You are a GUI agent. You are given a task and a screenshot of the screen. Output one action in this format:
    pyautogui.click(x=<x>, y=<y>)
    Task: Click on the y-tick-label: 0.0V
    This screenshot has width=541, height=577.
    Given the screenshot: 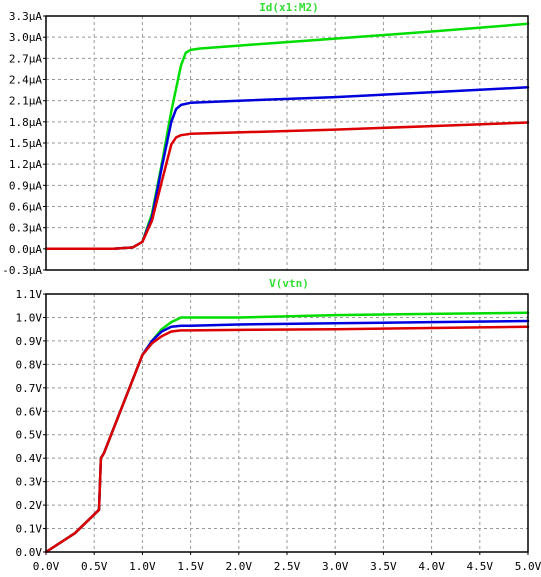 What is the action you would take?
    pyautogui.click(x=29, y=552)
    